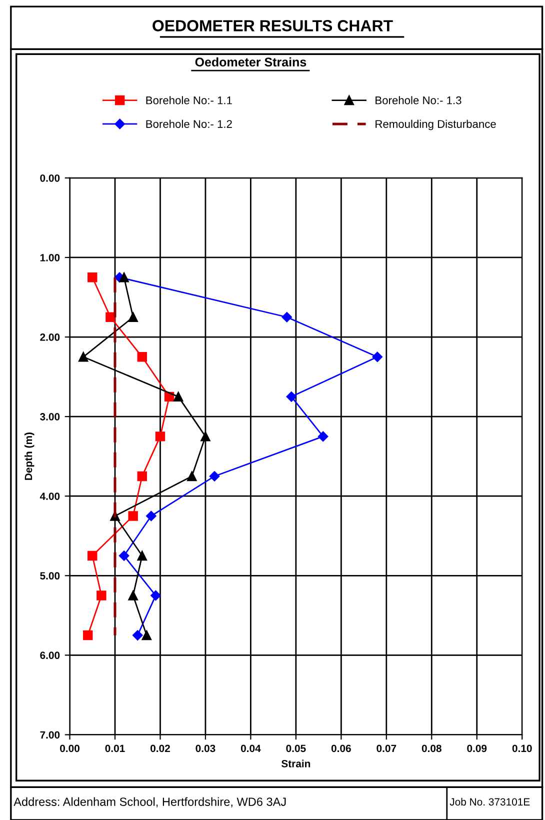 The width and height of the screenshot is (545, 820). I want to click on legend-label: Borehole No:- 1.1, so click(189, 100).